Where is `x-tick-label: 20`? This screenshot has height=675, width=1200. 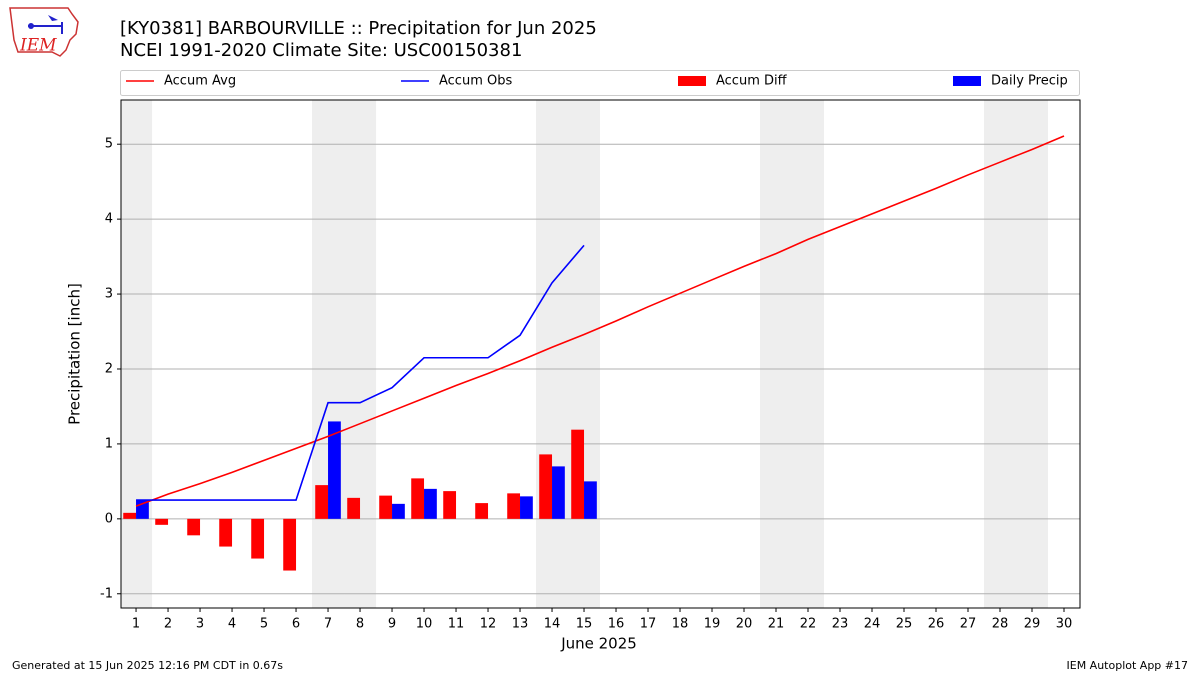
x-tick-label: 20 is located at coordinates (744, 624).